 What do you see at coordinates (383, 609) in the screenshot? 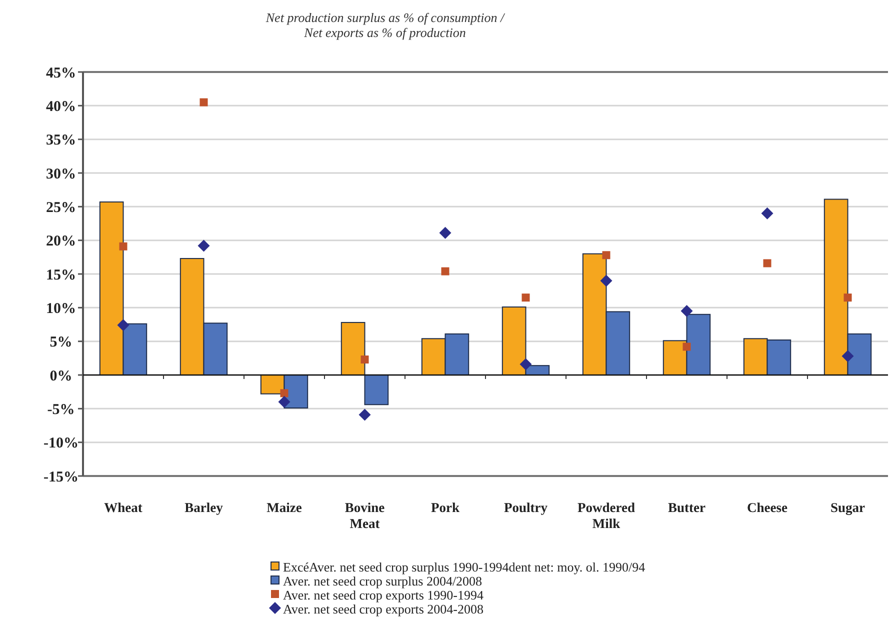
I see `legend-label: Aver. net seed crop exports 2004-2008` at bounding box center [383, 609].